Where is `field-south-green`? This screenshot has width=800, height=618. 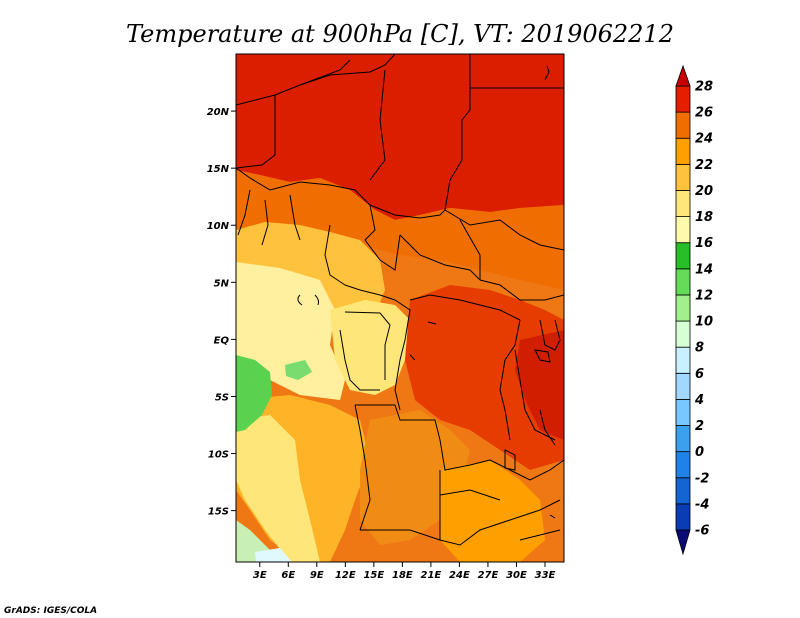
field-south-green is located at coordinates (260, 541).